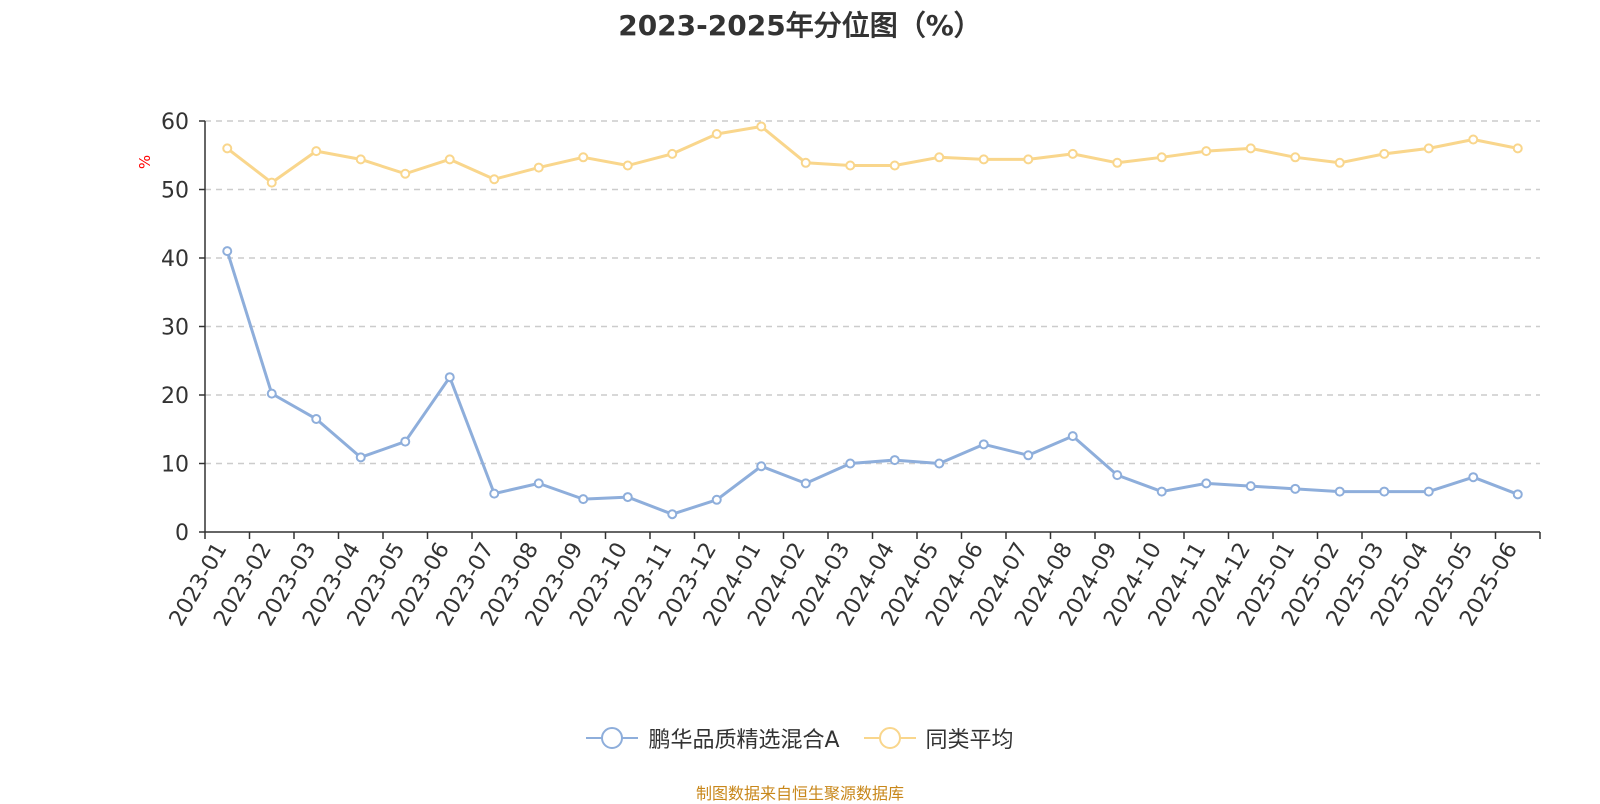  What do you see at coordinates (175, 259) in the screenshot?
I see `y-tick-label: 40` at bounding box center [175, 259].